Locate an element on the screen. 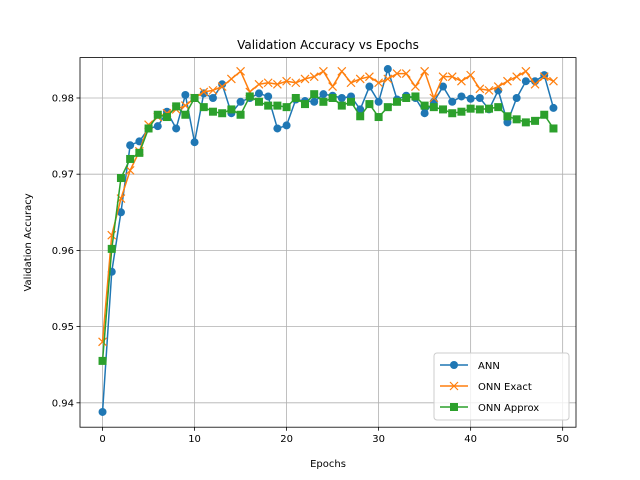 The width and height of the screenshot is (640, 480). y-tick-label: 0.96 is located at coordinates (63, 251).